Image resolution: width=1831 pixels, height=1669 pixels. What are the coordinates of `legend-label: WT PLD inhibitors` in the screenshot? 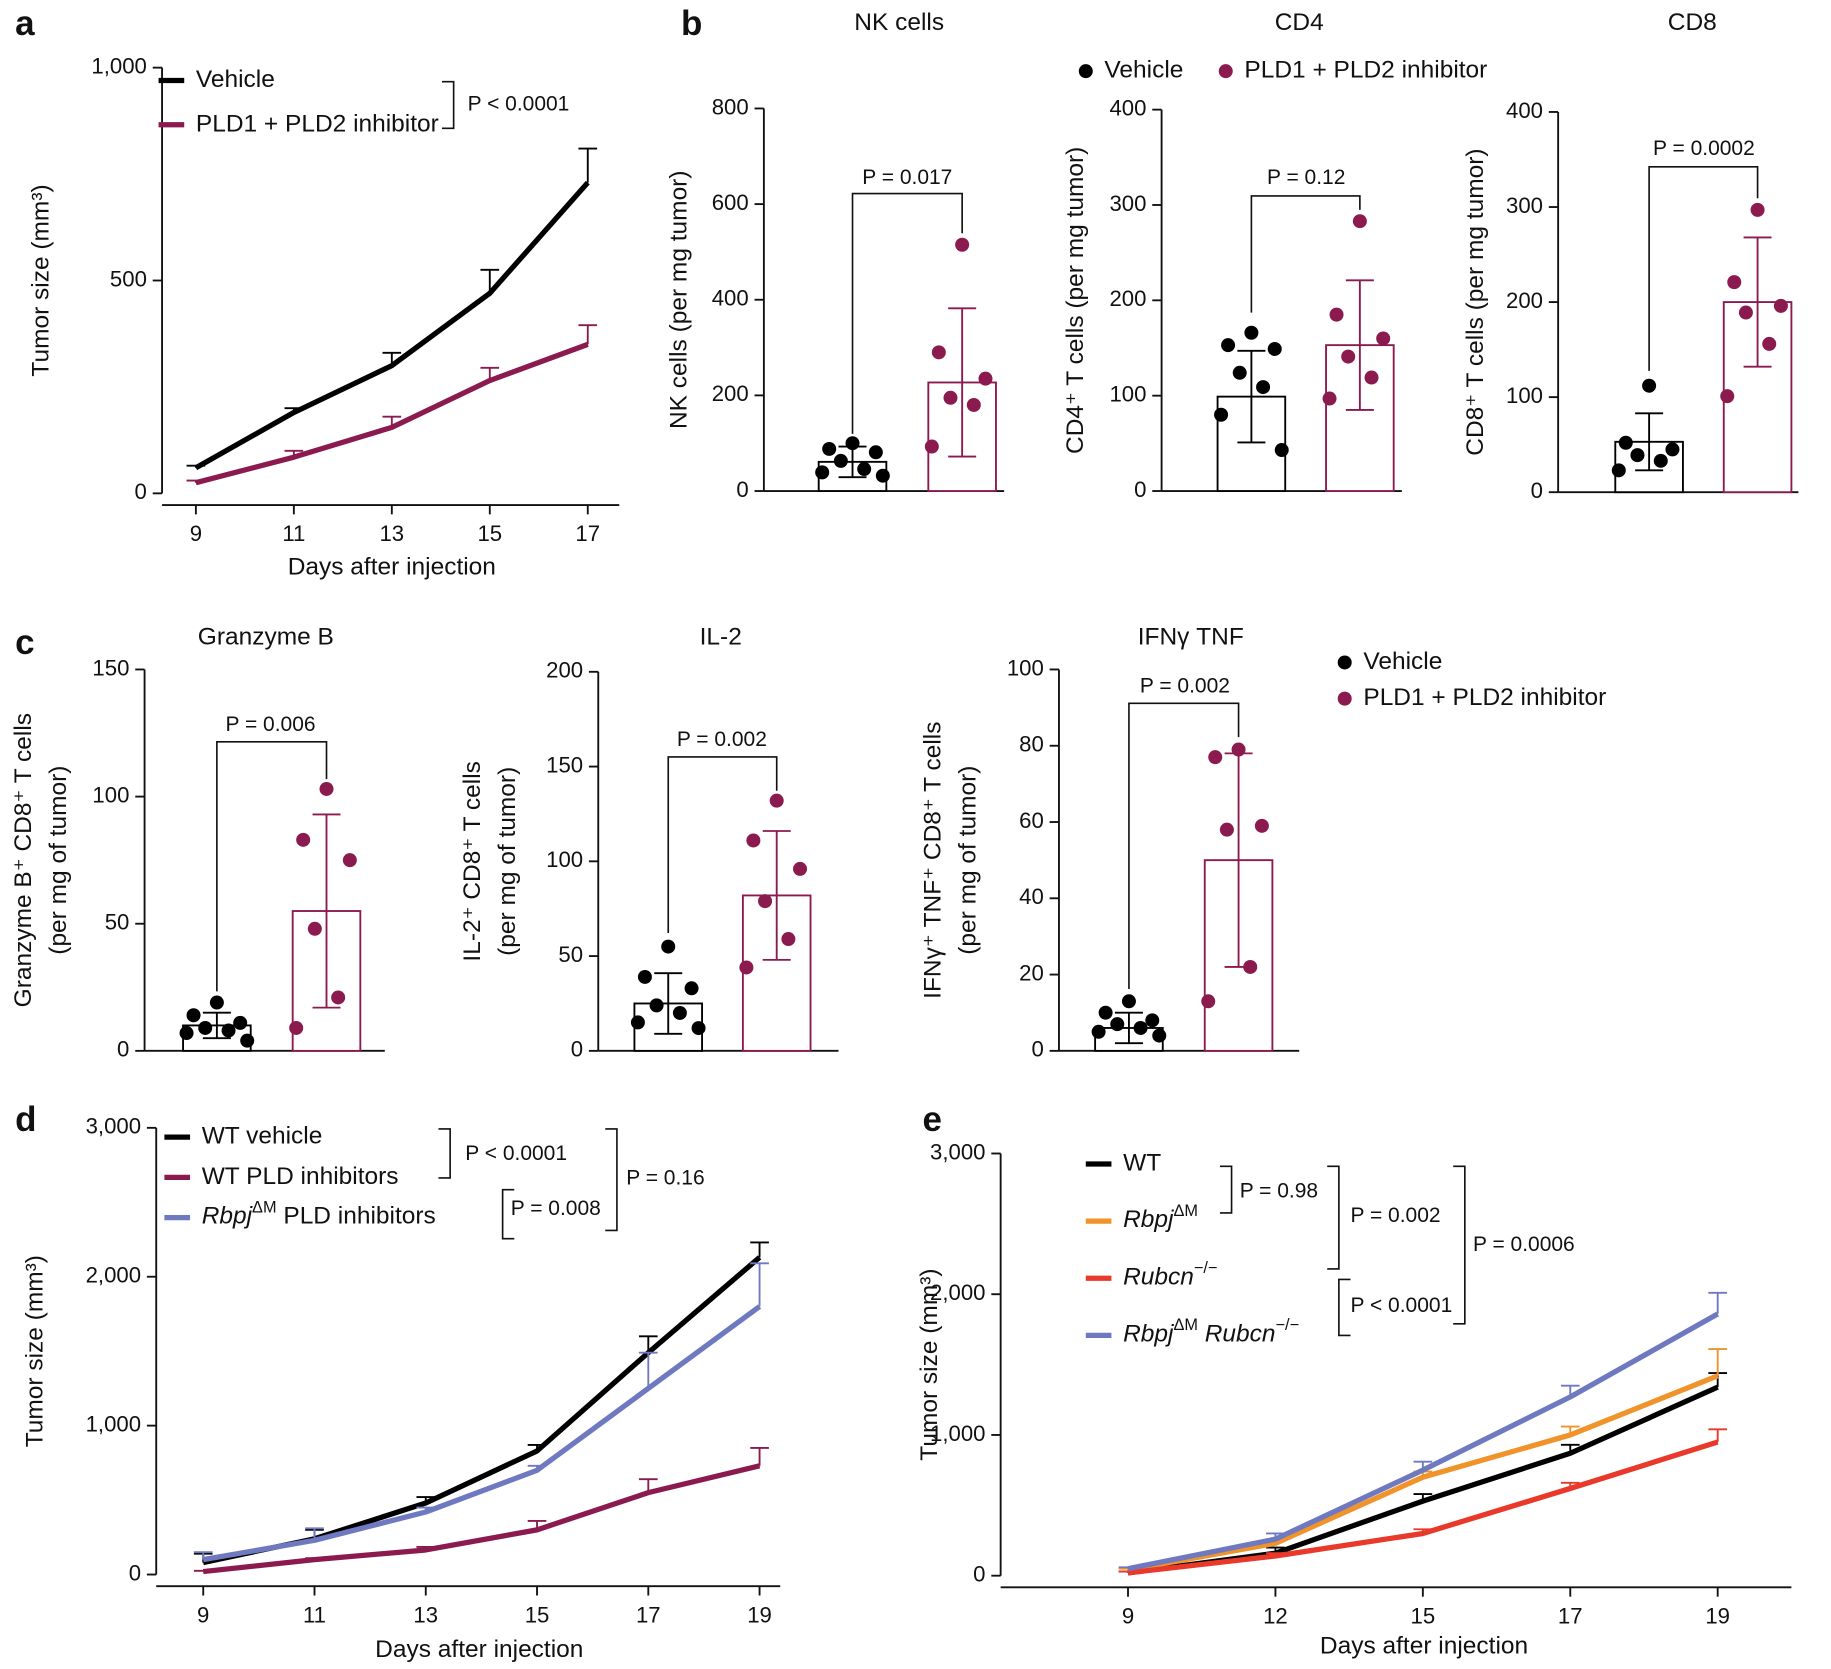 It's located at (300, 1176).